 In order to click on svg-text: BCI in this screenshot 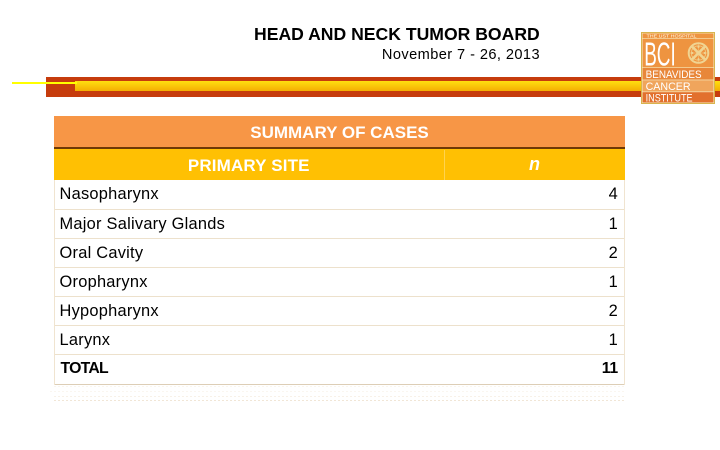, I will do `click(660, 53)`.